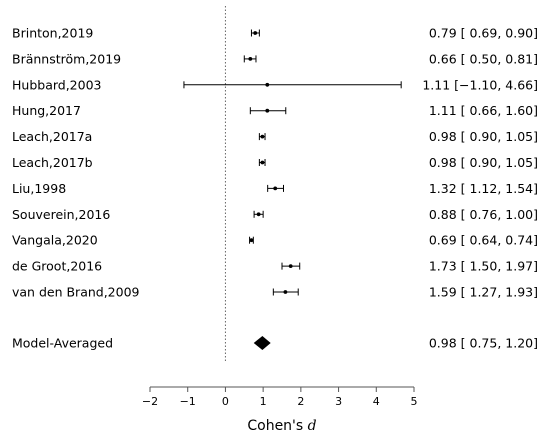  I want to click on summary-name: Model-Averaged, so click(62, 343).